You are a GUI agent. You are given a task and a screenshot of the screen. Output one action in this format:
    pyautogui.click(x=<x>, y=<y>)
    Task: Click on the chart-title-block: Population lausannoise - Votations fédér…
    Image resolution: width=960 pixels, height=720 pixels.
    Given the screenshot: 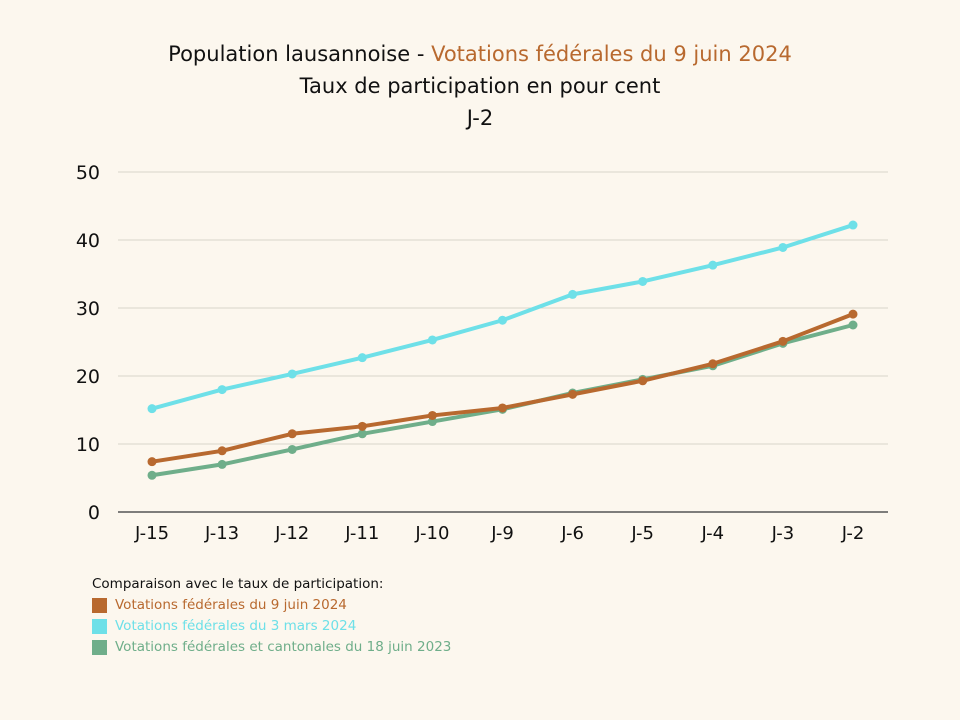 What is the action you would take?
    pyautogui.click(x=480, y=86)
    